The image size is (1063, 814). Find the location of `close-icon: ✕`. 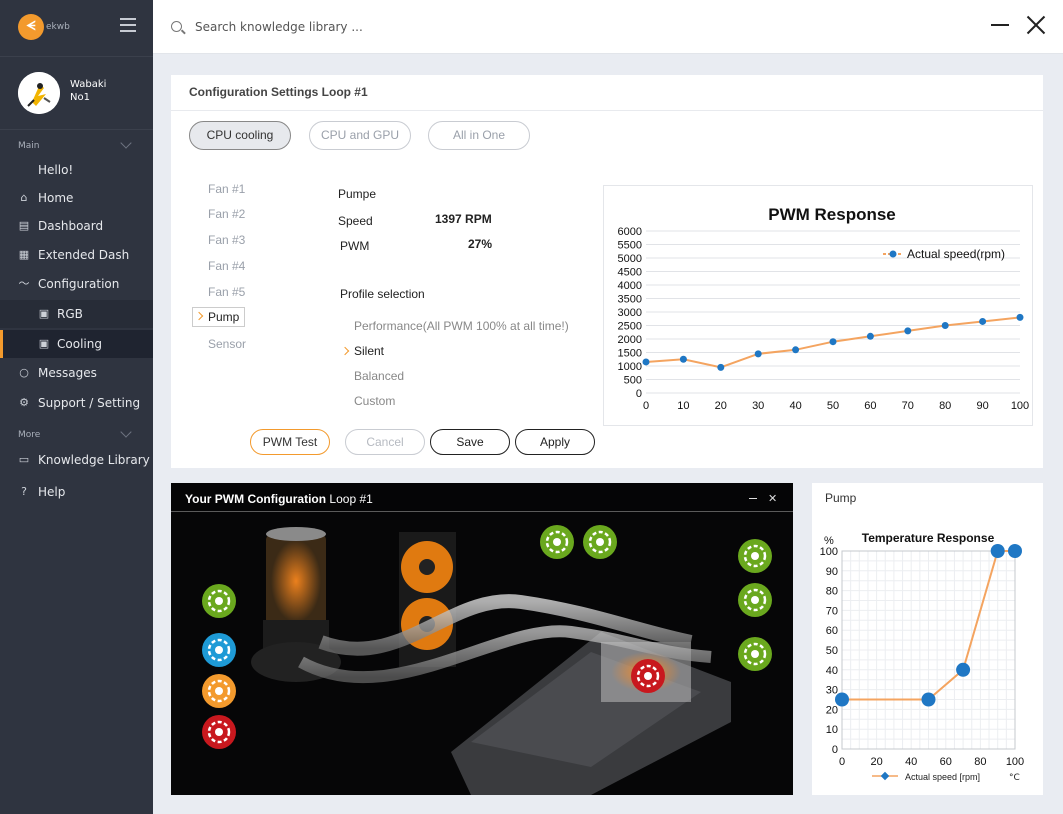

close-icon: ✕ is located at coordinates (773, 499).